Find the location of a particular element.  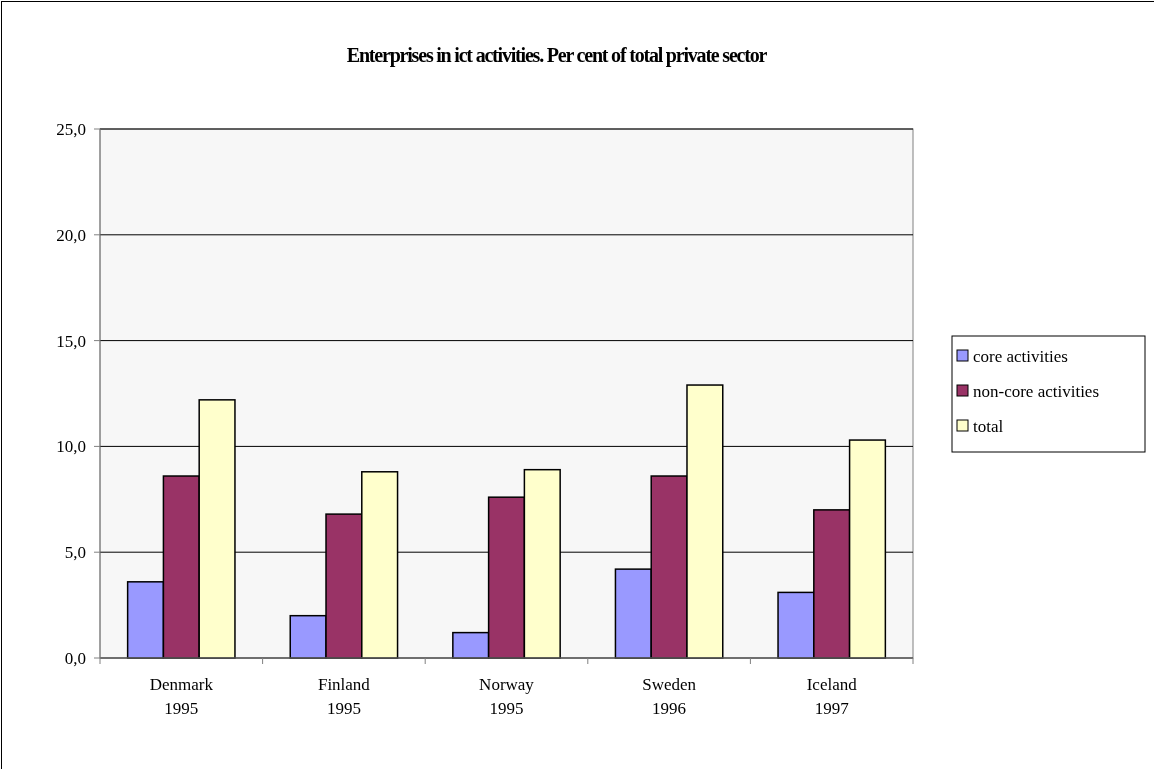

legend-label: core activities is located at coordinates (1020, 356).